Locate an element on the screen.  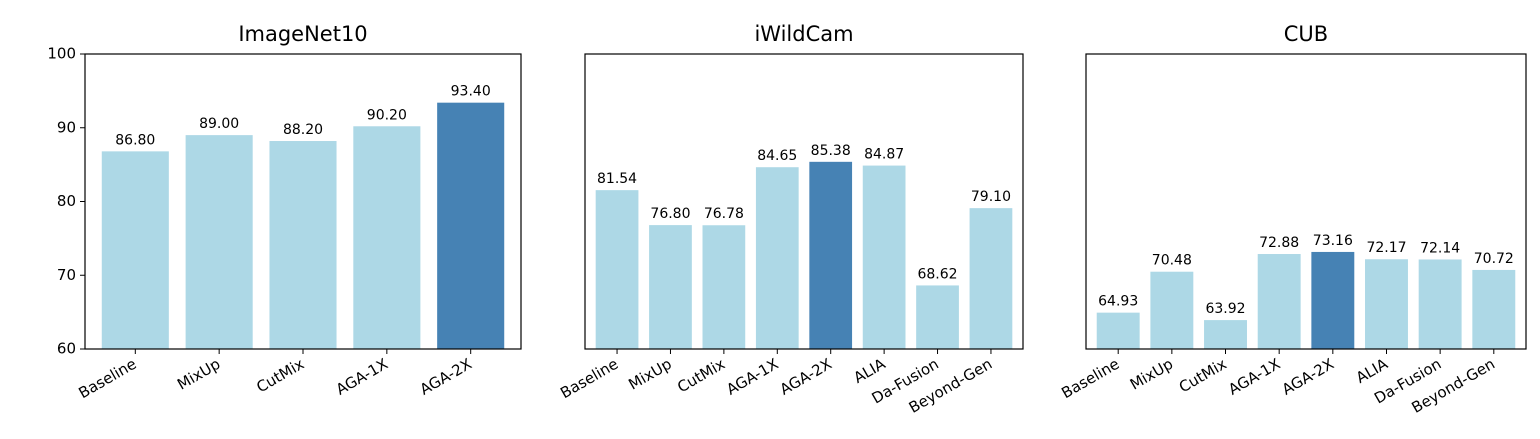
y-tick-label: 60 is located at coordinates (66, 349).